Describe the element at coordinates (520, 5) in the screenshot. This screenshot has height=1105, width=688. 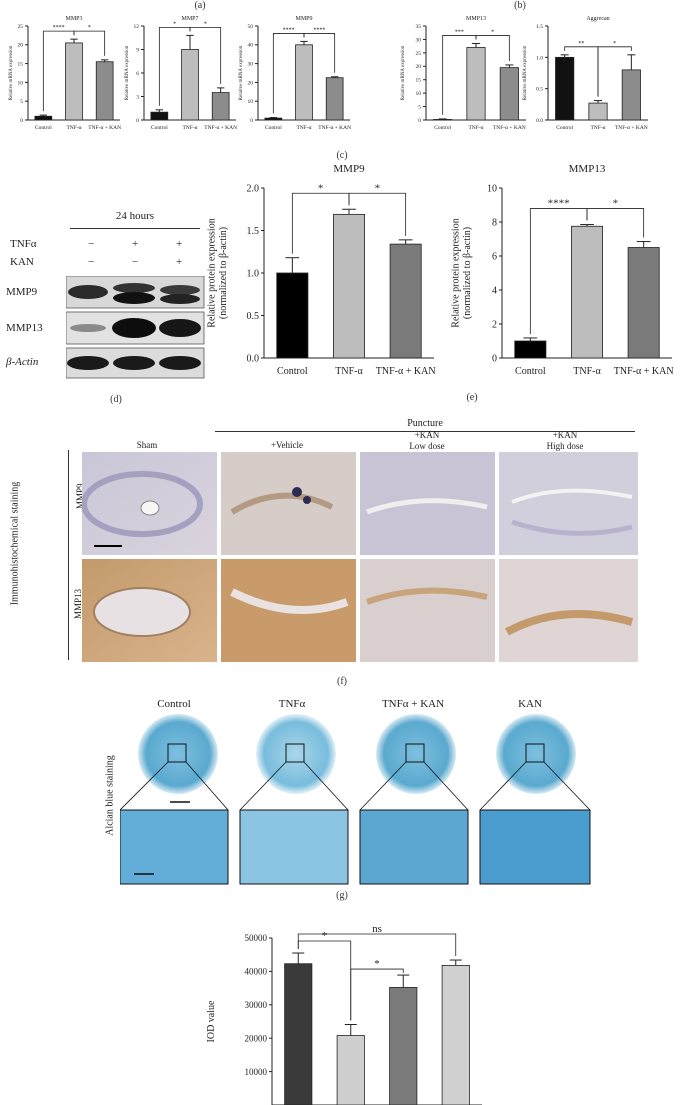
I see `panel-label-b: (b)` at that location.